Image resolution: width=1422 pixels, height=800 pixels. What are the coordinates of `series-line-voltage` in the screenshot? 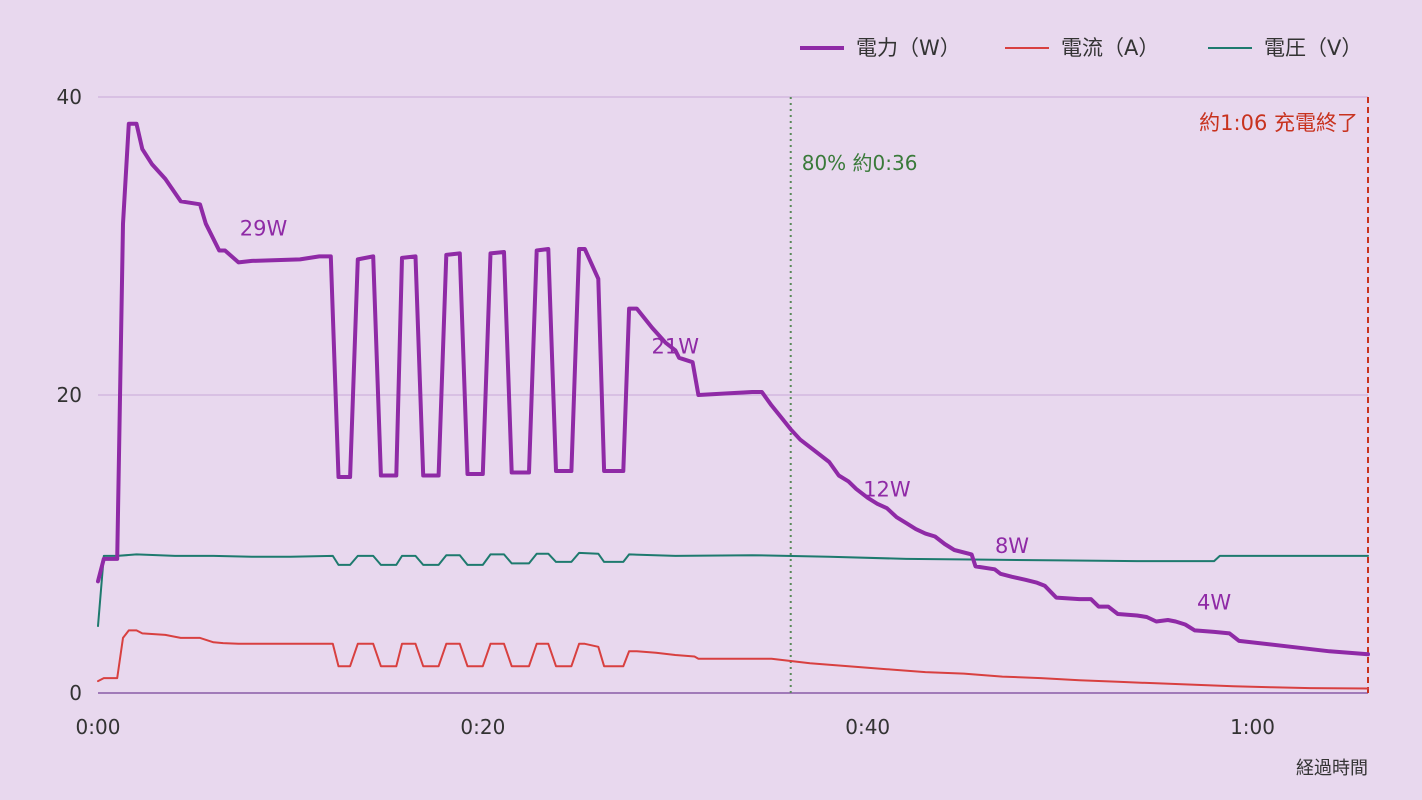 It's located at (733, 589).